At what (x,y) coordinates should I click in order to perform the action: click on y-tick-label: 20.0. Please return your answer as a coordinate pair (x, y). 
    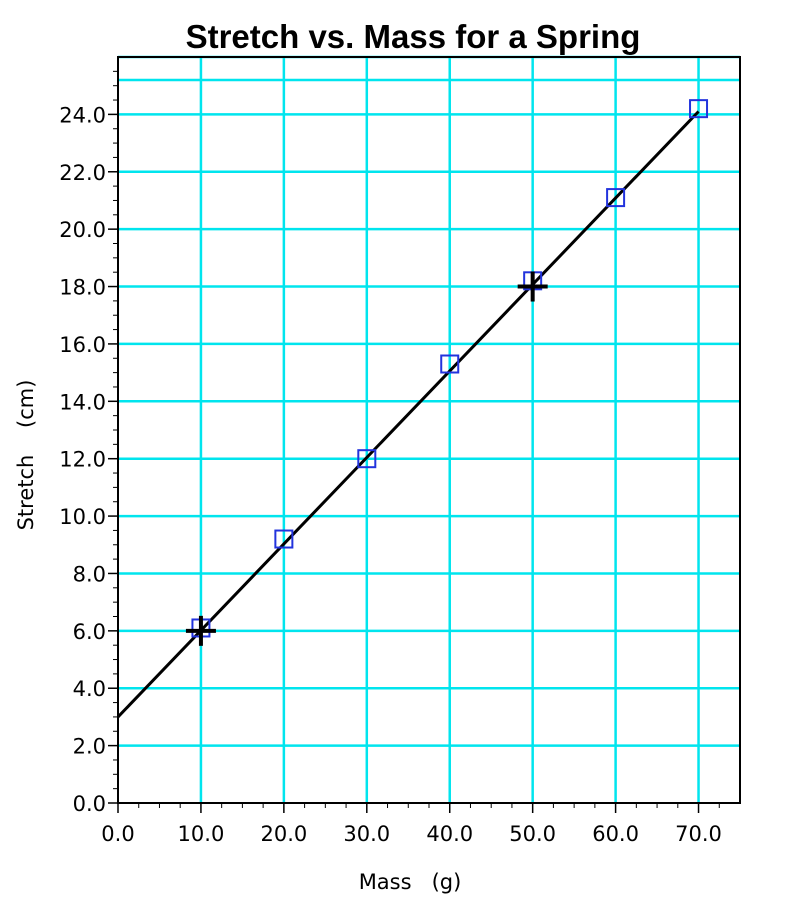
    Looking at the image, I should click on (82, 230).